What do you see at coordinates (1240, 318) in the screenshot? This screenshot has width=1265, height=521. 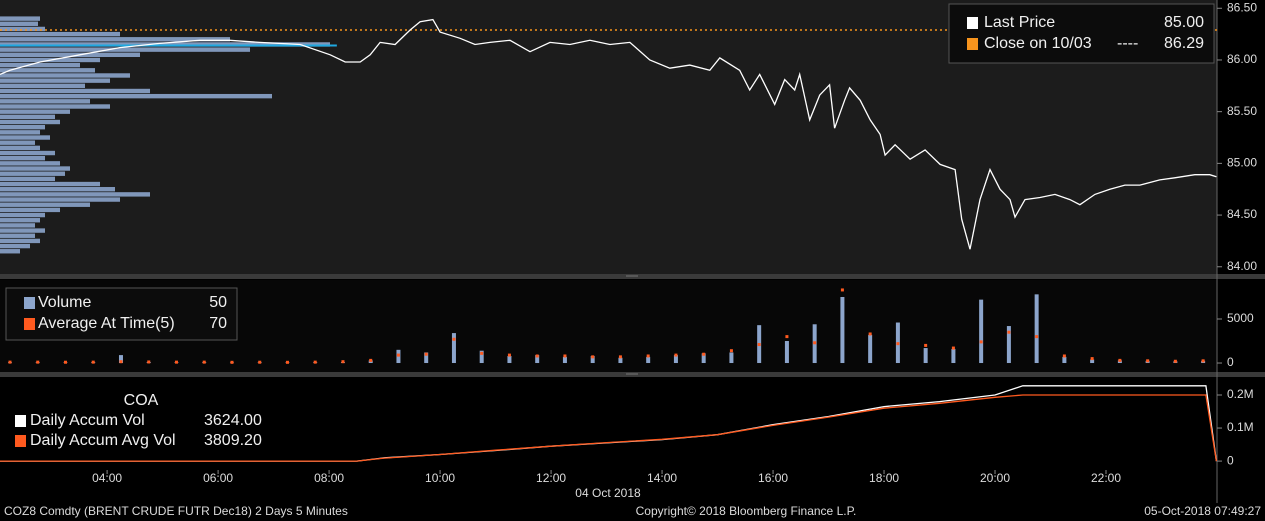 I see `y-tick-label: 5000` at bounding box center [1240, 318].